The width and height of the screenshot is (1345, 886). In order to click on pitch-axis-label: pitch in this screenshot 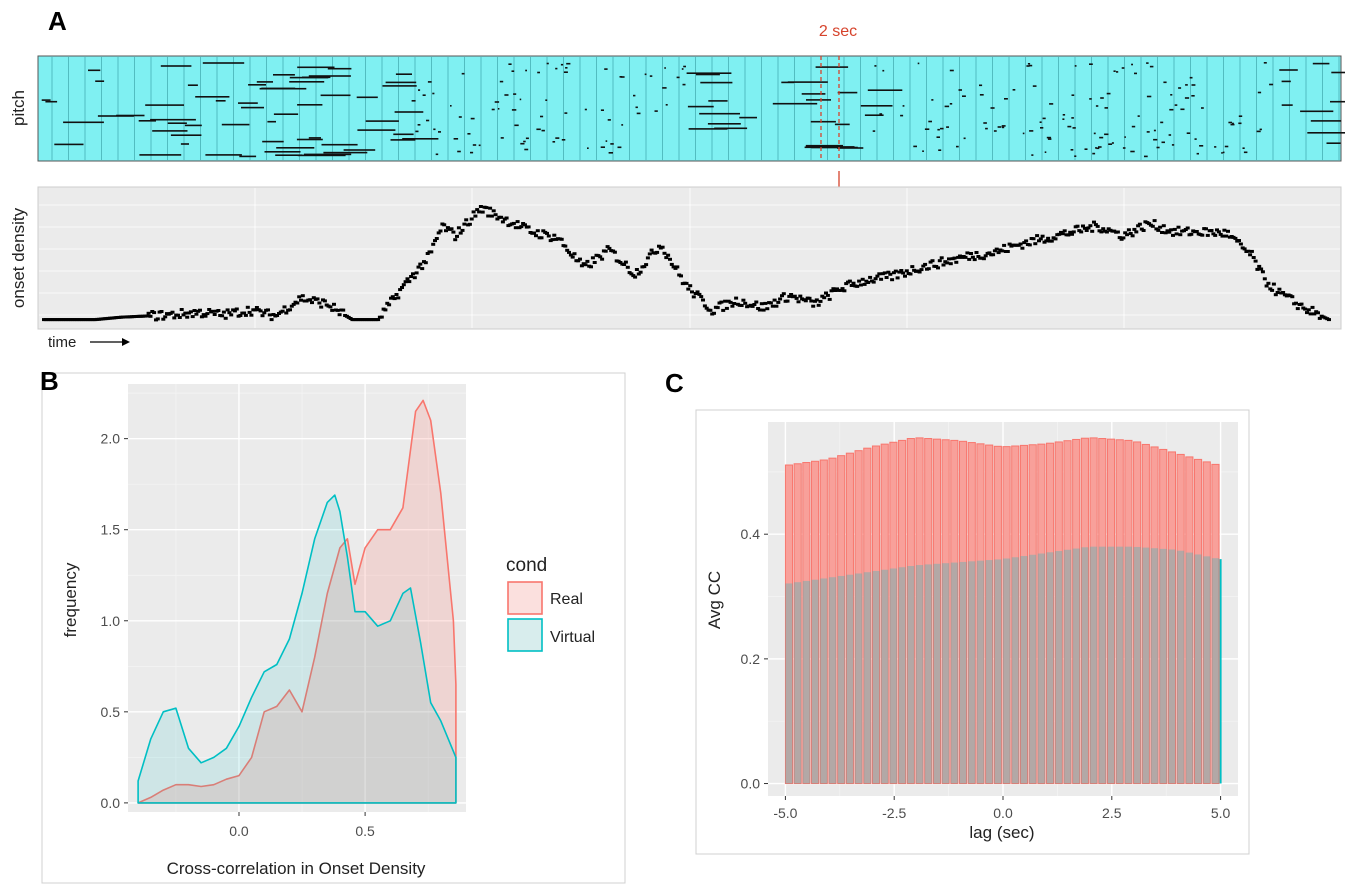, I will do `click(18, 108)`.